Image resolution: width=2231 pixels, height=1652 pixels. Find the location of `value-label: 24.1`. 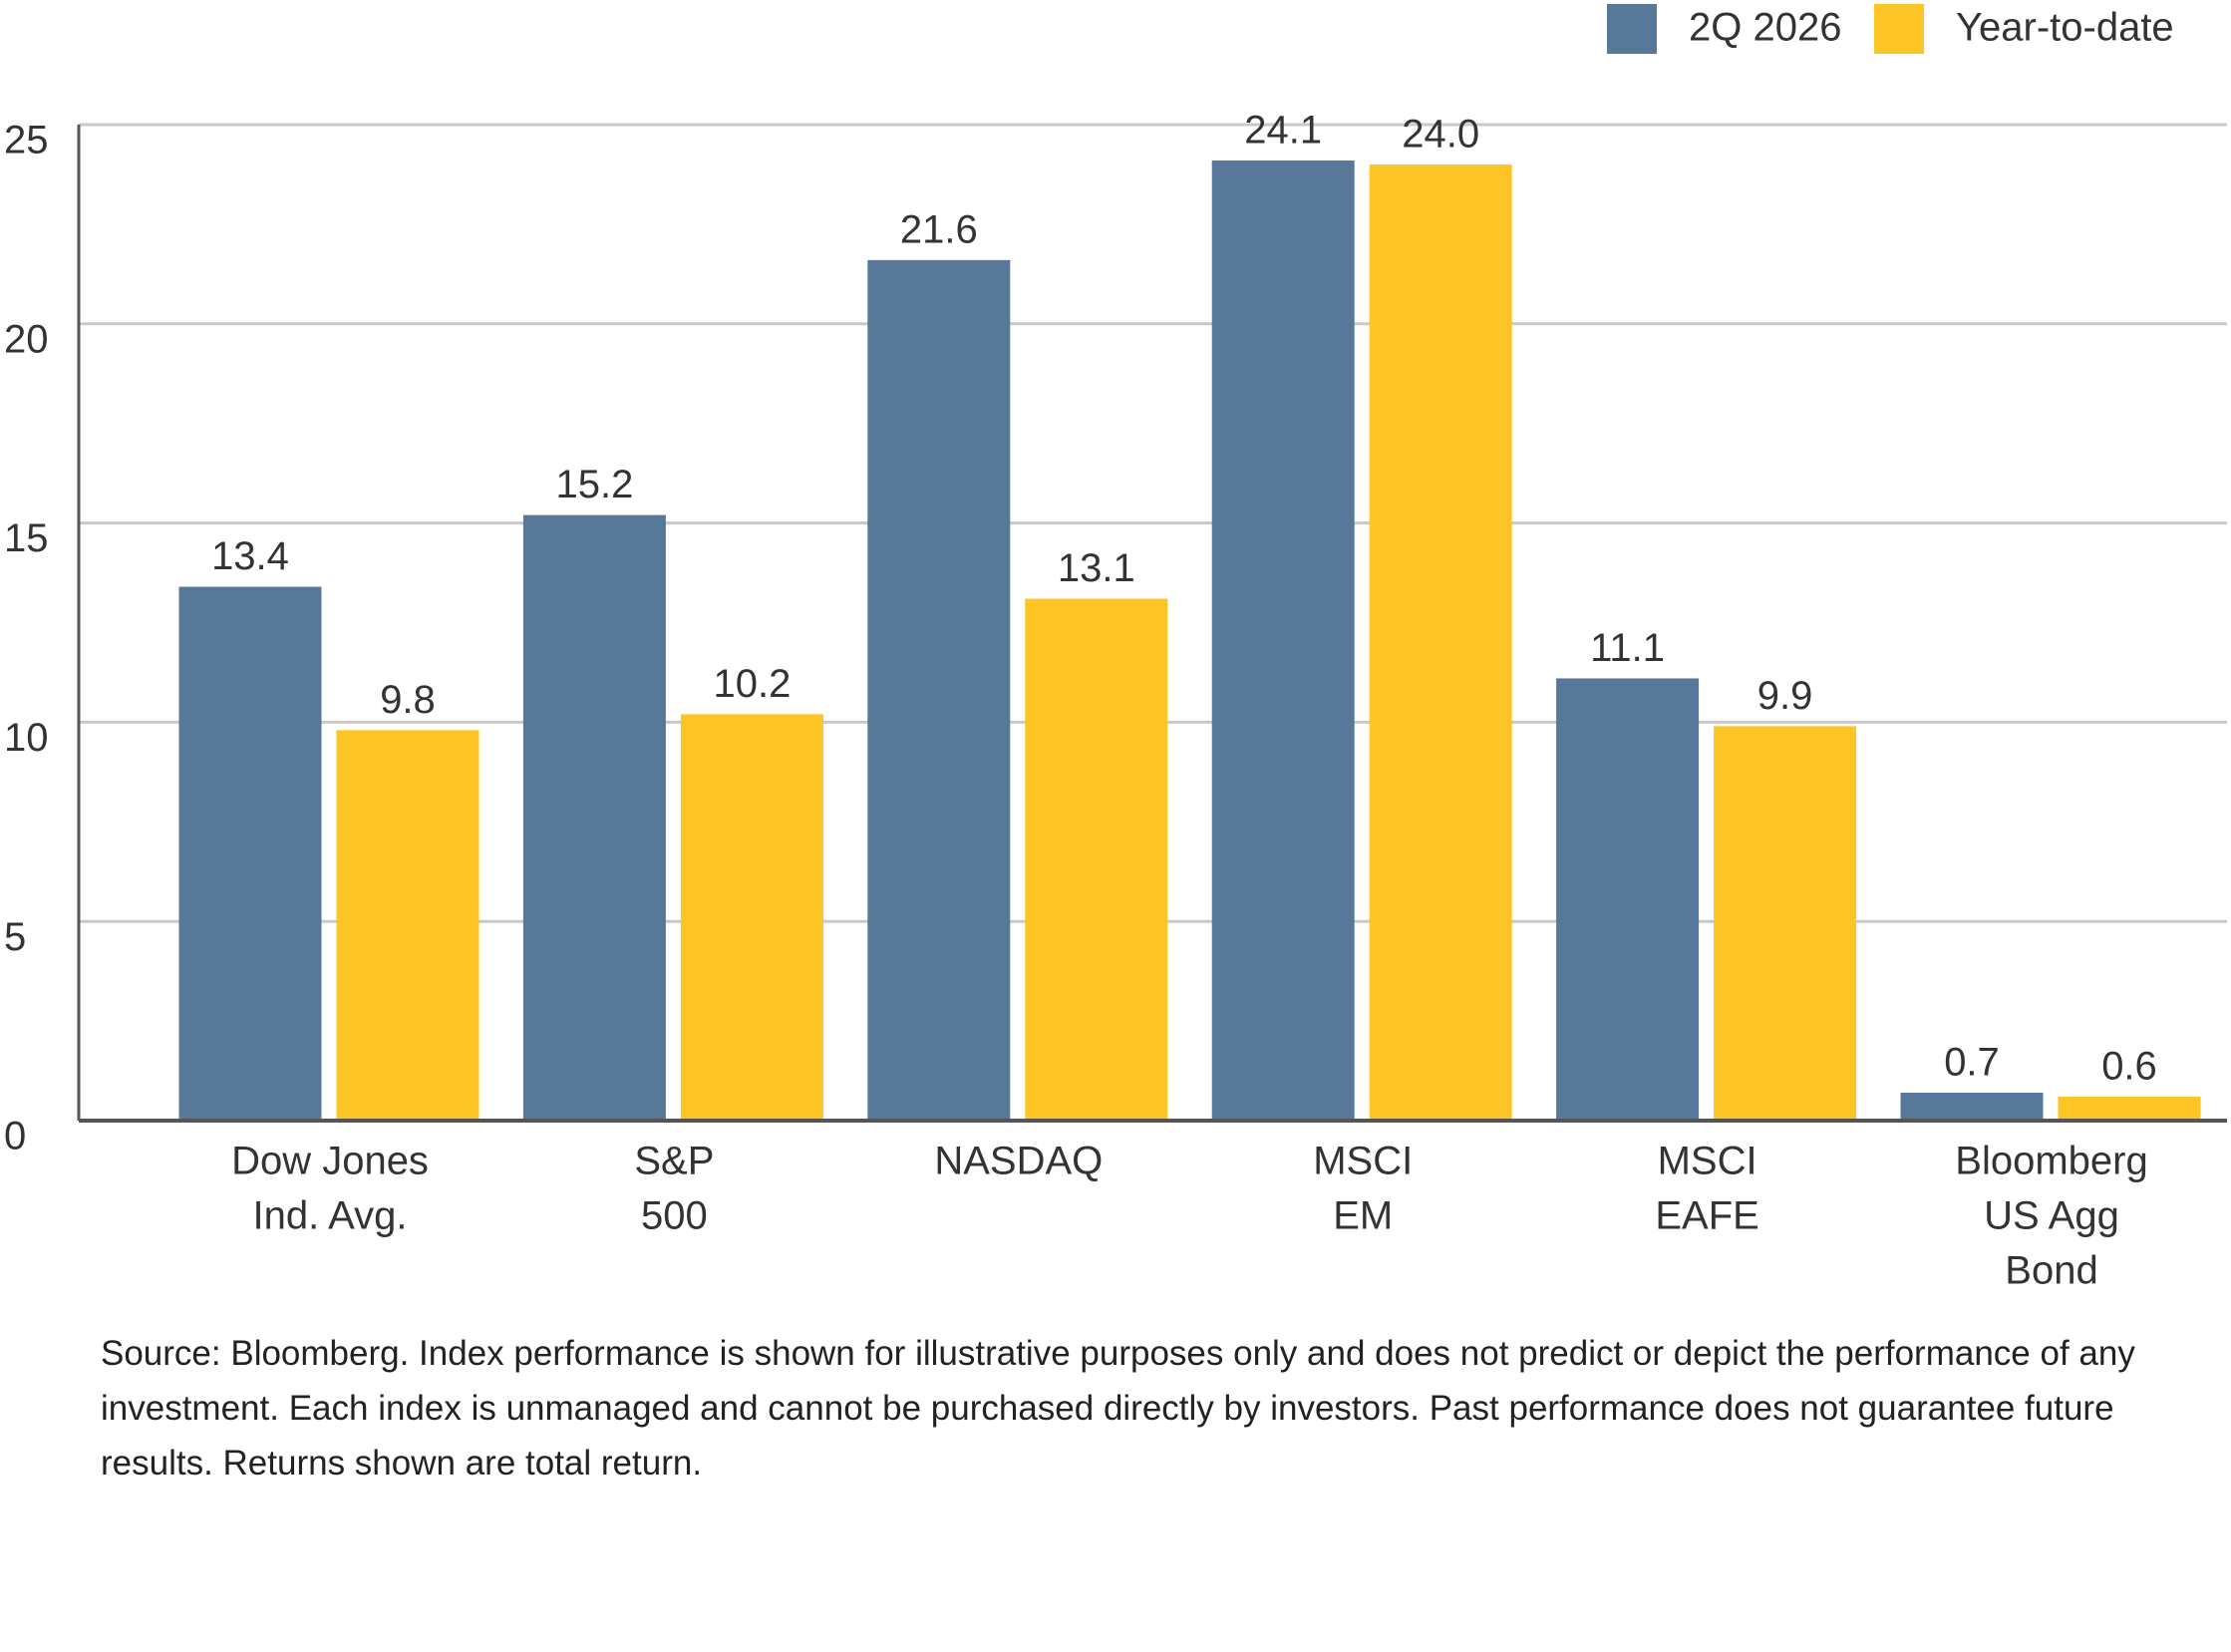

value-label: 24.1 is located at coordinates (1283, 131).